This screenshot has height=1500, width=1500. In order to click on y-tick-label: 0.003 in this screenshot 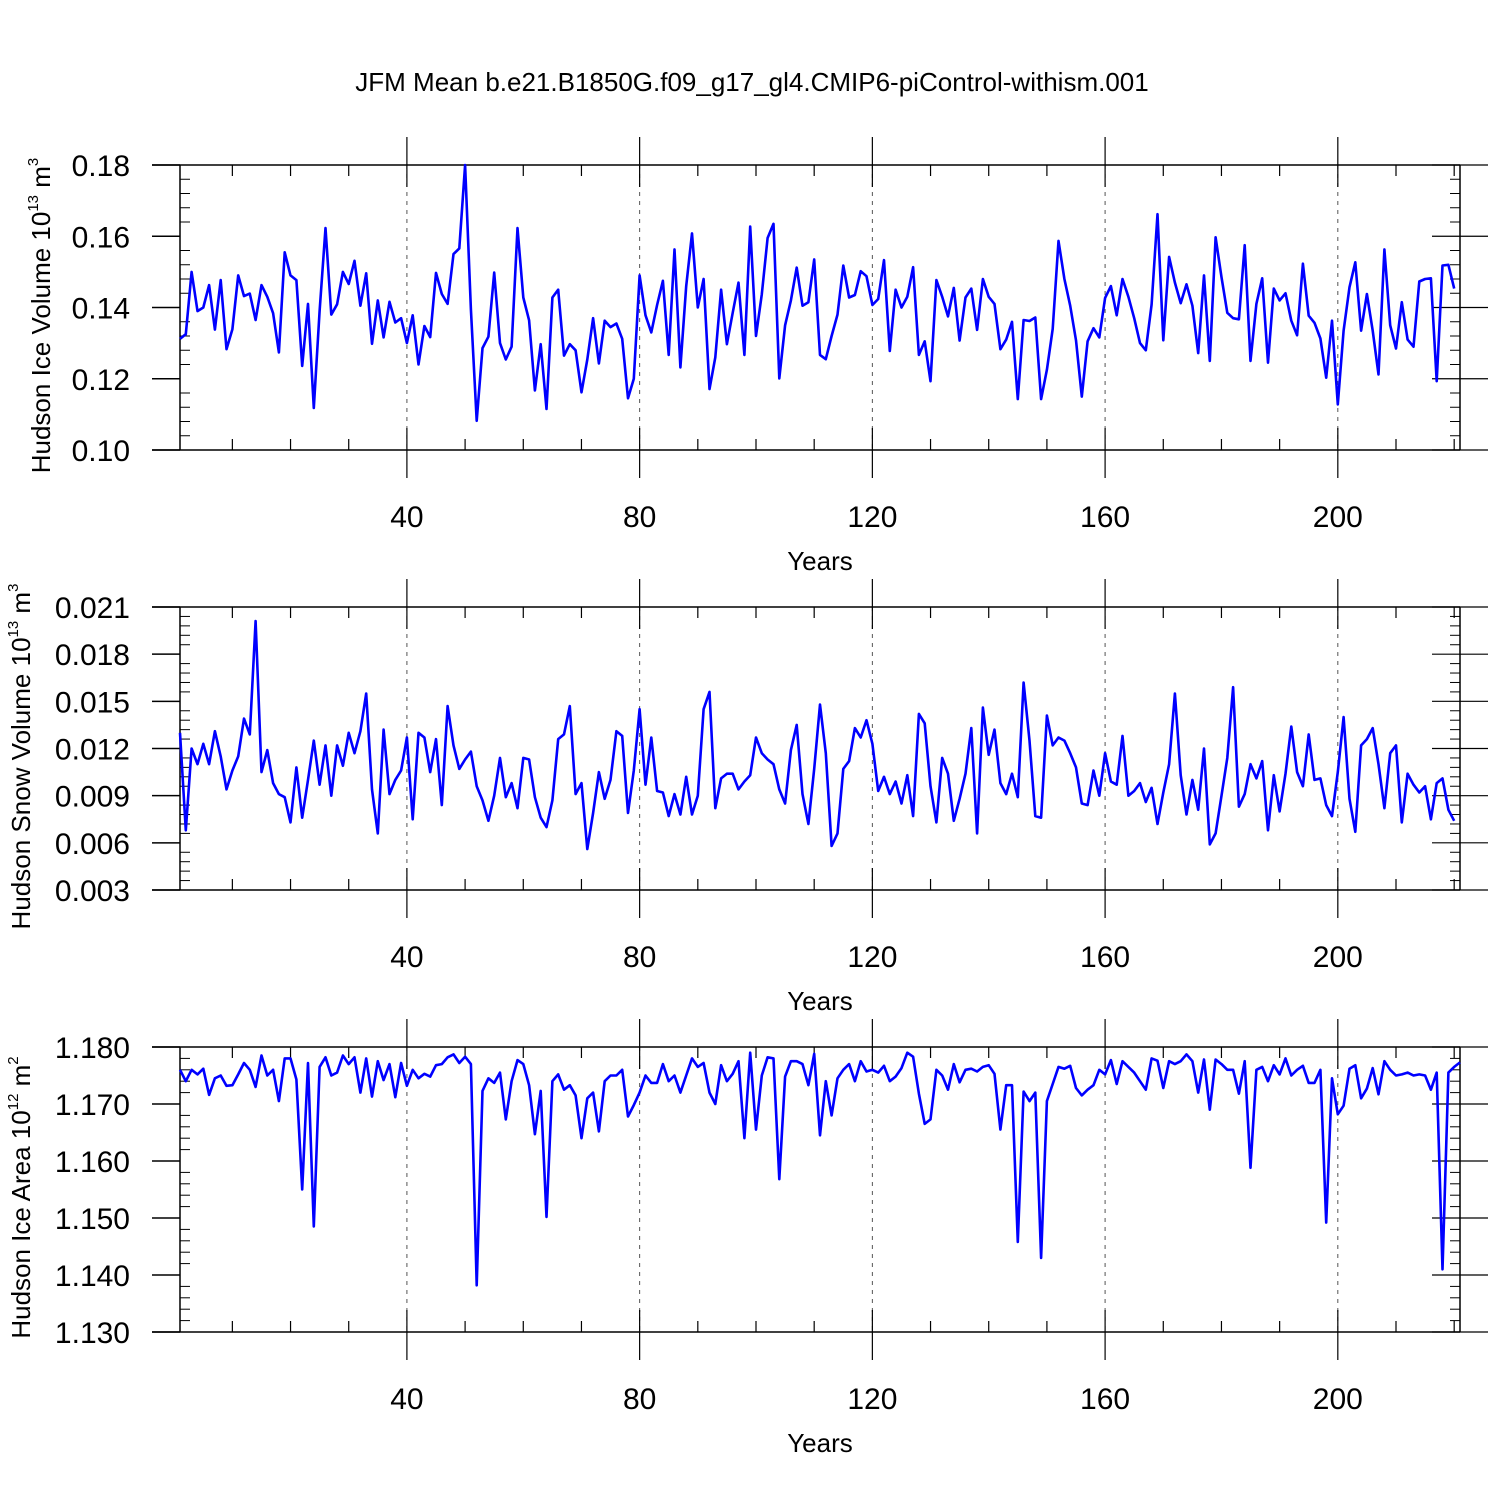, I will do `click(92, 891)`.